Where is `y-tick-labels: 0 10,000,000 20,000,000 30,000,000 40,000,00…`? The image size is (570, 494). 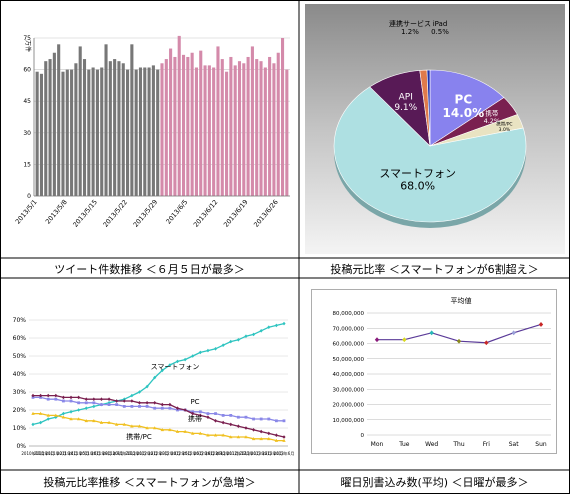 y-tick-labels: 0 10,000,000 20,000,000 30,000,000 40,000,00… is located at coordinates (349, 375).